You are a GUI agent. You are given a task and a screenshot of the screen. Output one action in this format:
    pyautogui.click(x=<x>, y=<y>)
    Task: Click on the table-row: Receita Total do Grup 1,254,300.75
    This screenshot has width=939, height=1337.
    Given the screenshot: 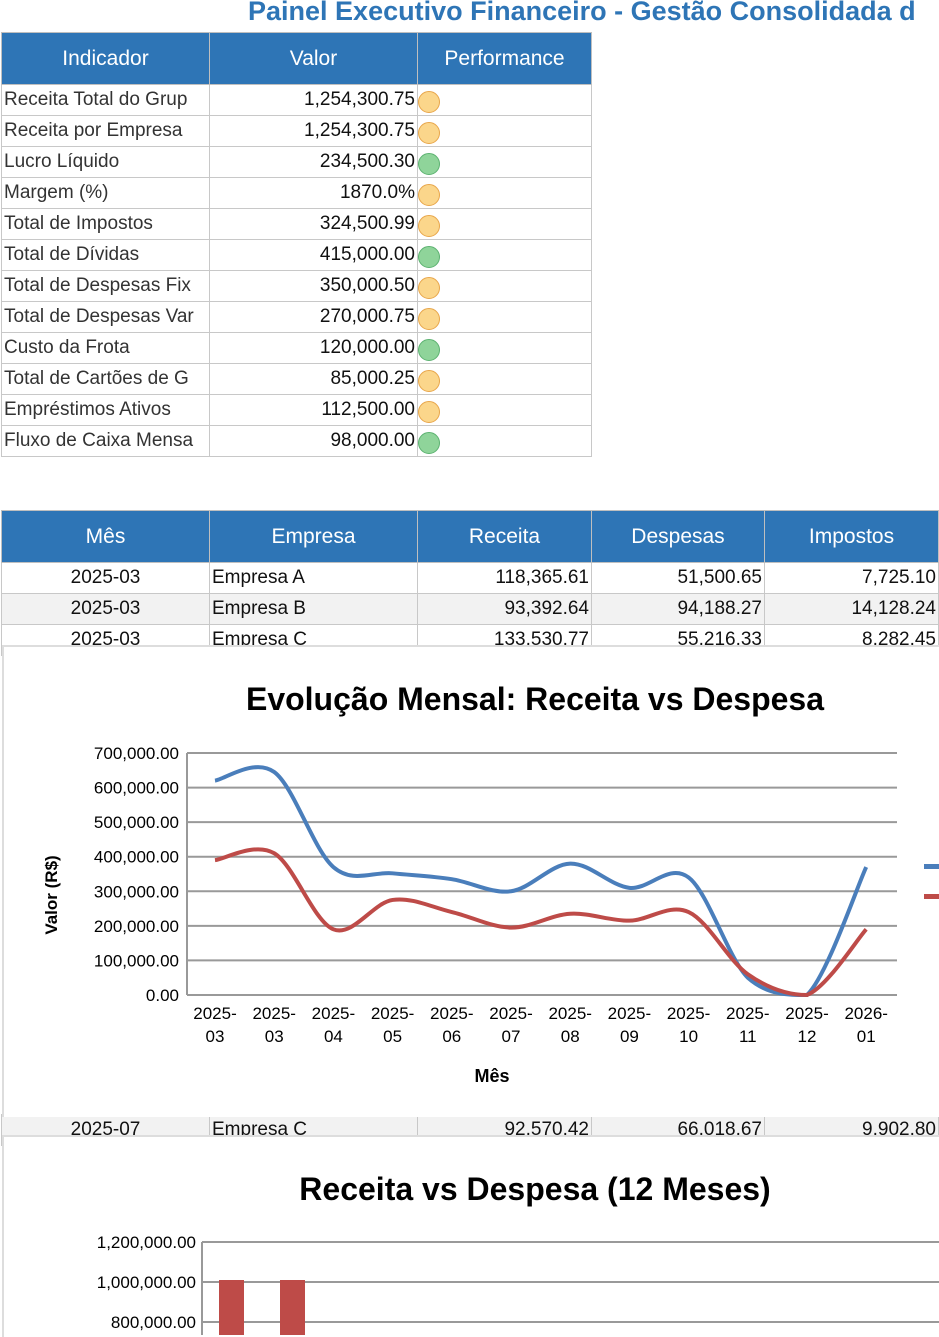 What is the action you would take?
    pyautogui.click(x=296, y=100)
    